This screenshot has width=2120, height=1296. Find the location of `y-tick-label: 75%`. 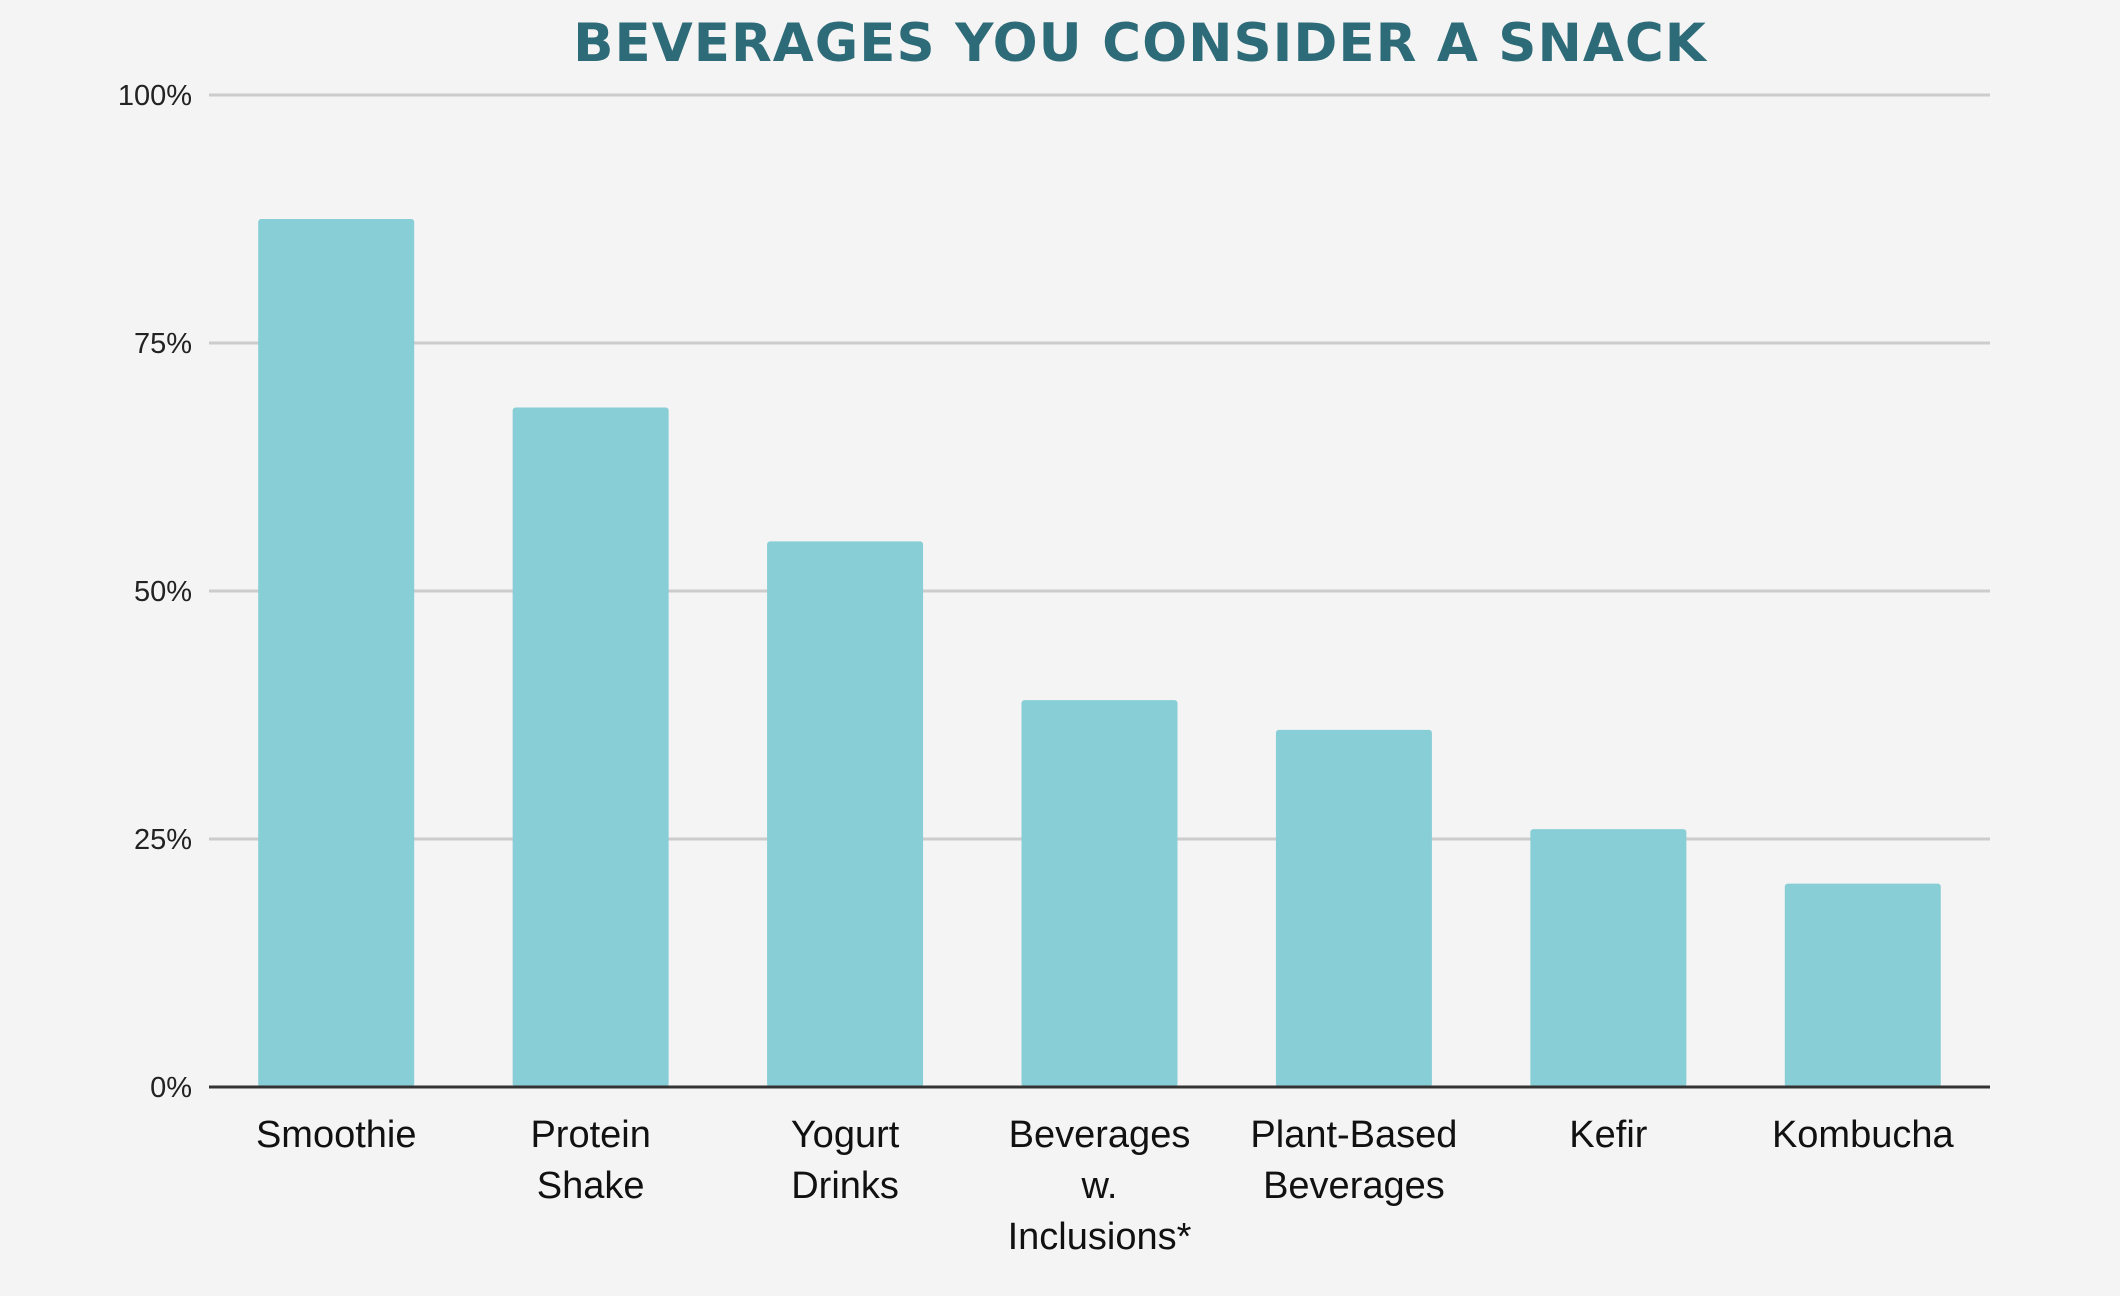

y-tick-label: 75% is located at coordinates (163, 344).